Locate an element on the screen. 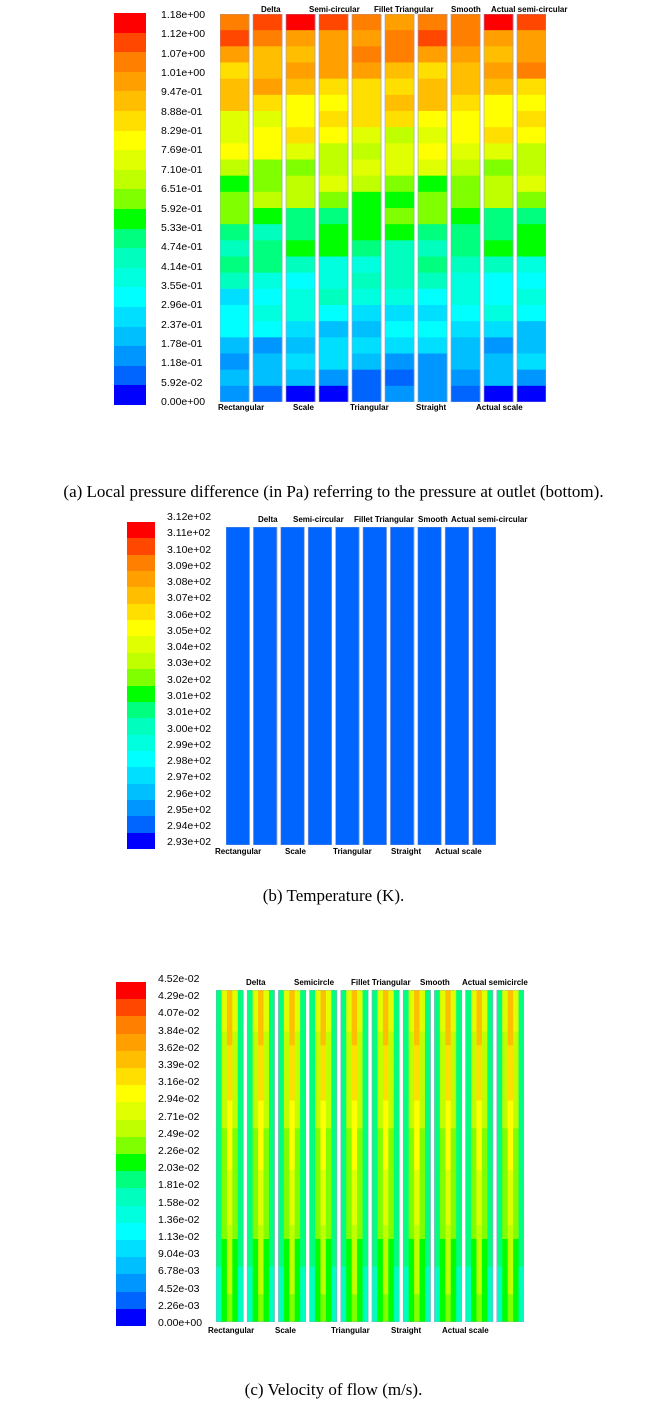 This screenshot has height=1403, width=667. channel is located at coordinates (399, 208).